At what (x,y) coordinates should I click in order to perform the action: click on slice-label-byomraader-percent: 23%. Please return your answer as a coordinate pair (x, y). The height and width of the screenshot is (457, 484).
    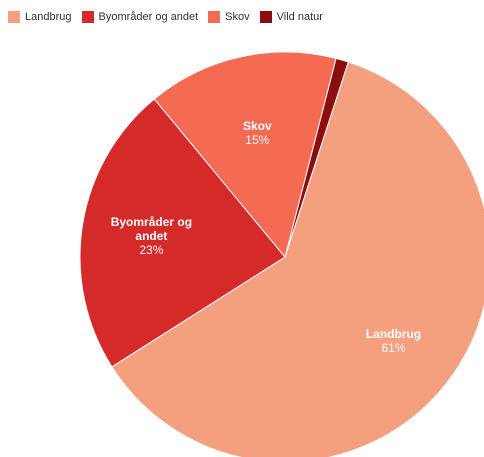
    Looking at the image, I should click on (151, 250).